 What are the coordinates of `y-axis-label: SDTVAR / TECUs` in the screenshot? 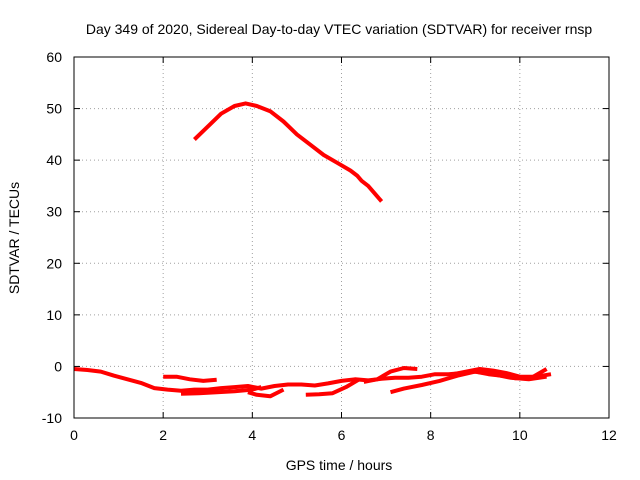 It's located at (14, 238).